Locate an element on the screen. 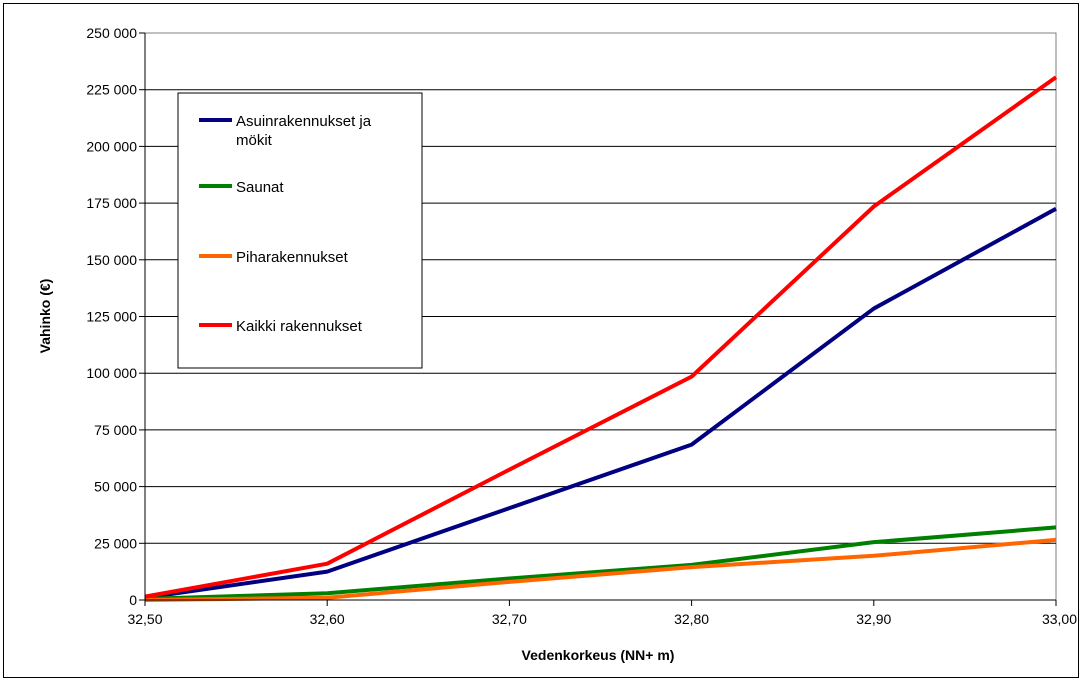 The height and width of the screenshot is (681, 1082). y-tick-label: 50 000 is located at coordinates (115, 487).